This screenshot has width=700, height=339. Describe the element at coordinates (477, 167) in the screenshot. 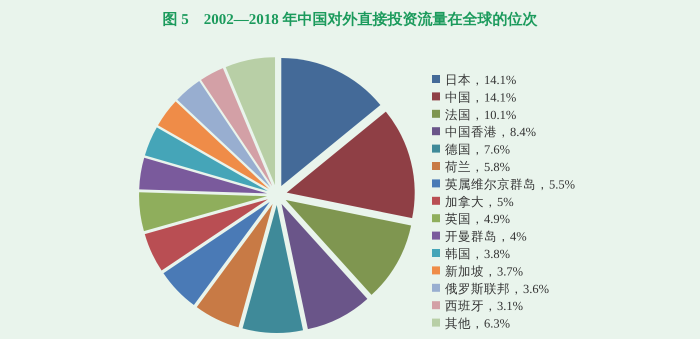

I see `legend-label: 荷兰，5.8%` at that location.